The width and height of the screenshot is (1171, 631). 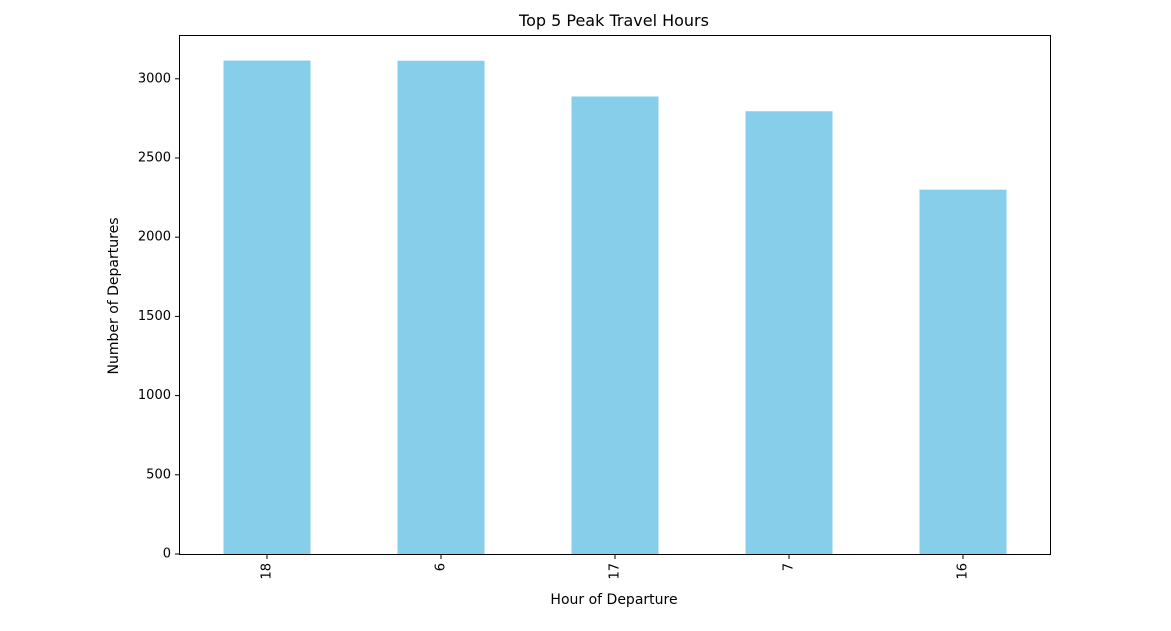 What do you see at coordinates (613, 20) in the screenshot?
I see `chart-title: Top 5 Peak Travel Hours` at bounding box center [613, 20].